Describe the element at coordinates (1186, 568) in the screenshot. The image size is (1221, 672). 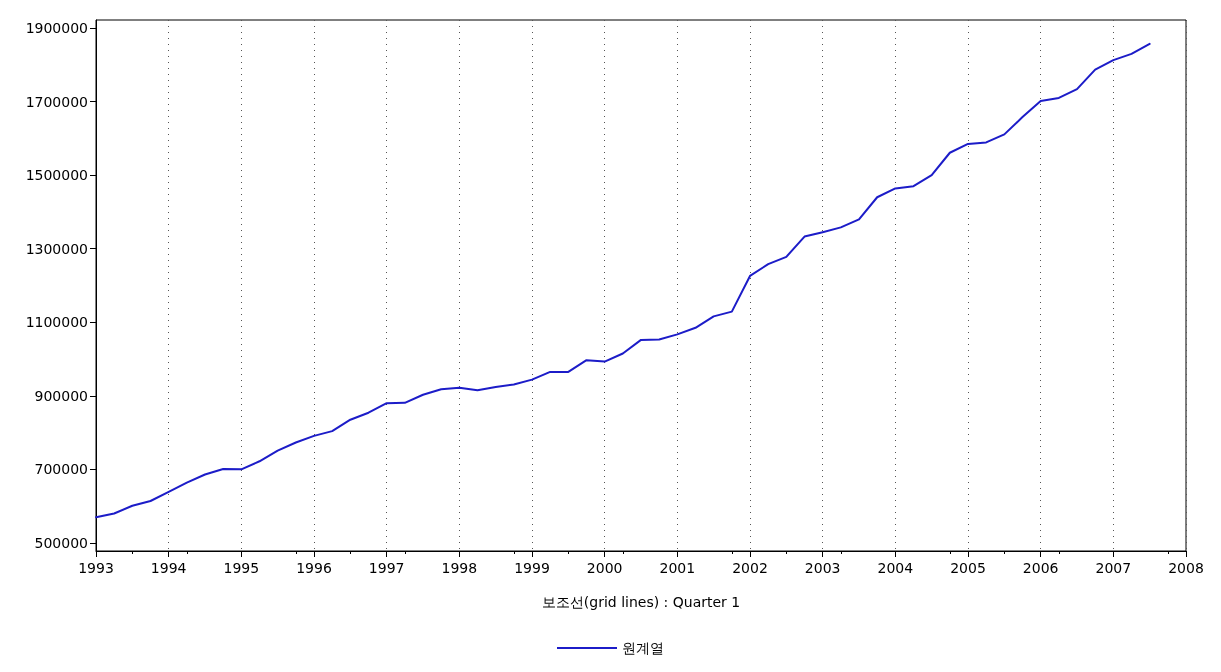
I see `x-tick-label: 2008` at that location.